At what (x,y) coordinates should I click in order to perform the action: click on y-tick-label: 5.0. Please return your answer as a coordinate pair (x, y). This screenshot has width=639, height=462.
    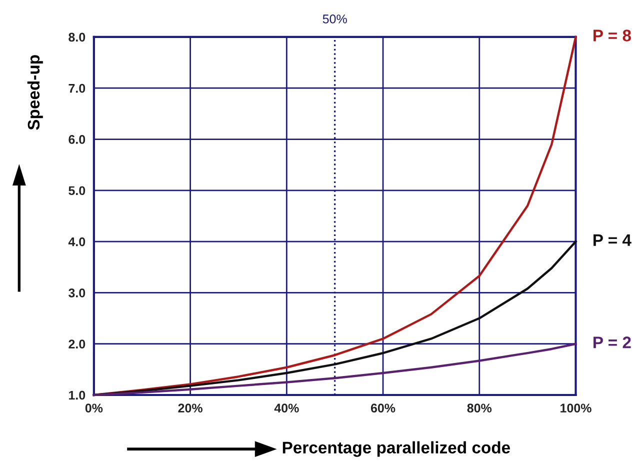
    Looking at the image, I should click on (77, 191).